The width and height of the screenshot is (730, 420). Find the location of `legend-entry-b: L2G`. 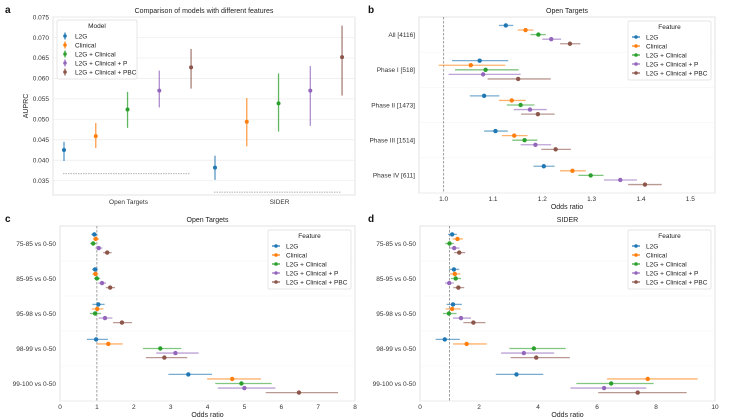

legend-entry-b: L2G is located at coordinates (652, 37).